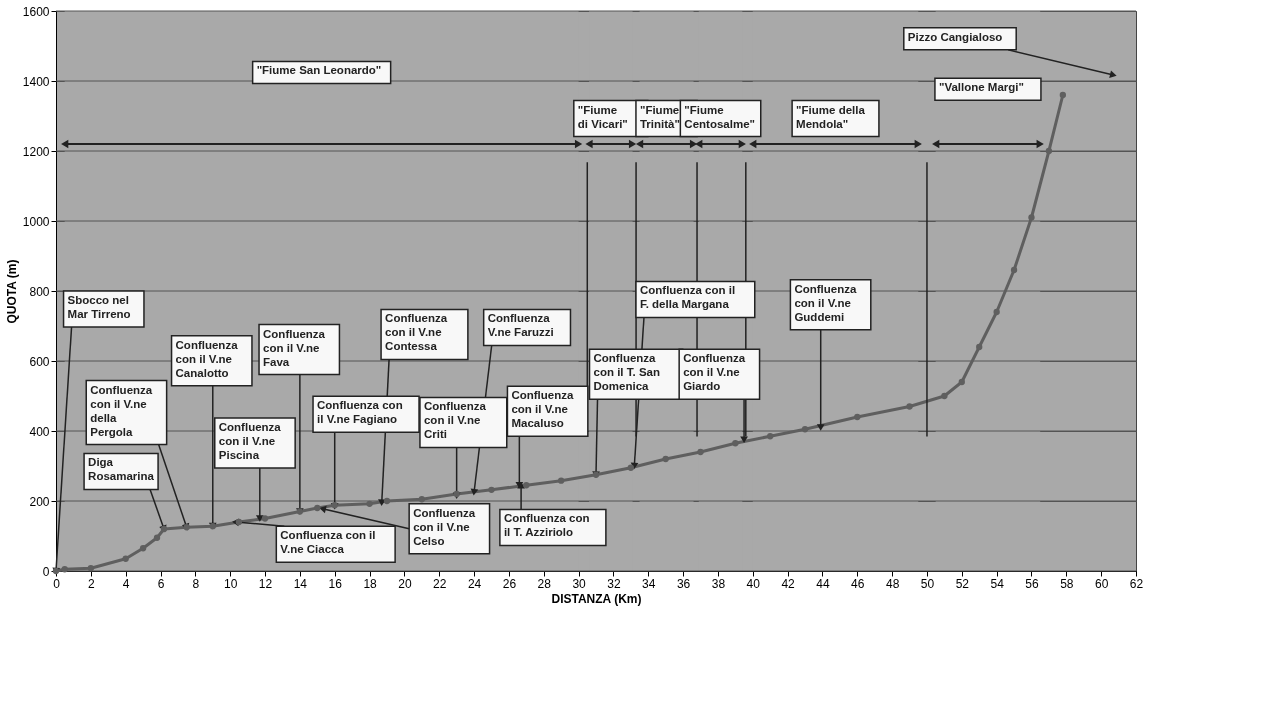  What do you see at coordinates (36, 151) in the screenshot?
I see `y-tick-label: 1200` at bounding box center [36, 151].